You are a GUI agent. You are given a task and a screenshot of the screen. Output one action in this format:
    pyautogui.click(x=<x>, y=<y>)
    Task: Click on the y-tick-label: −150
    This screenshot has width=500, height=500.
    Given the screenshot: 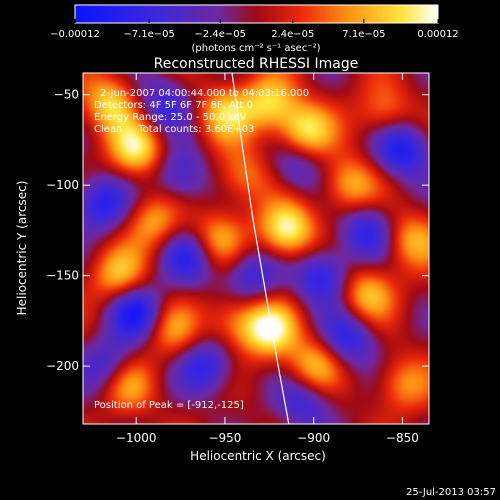 What is the action you would take?
    pyautogui.click(x=62, y=276)
    